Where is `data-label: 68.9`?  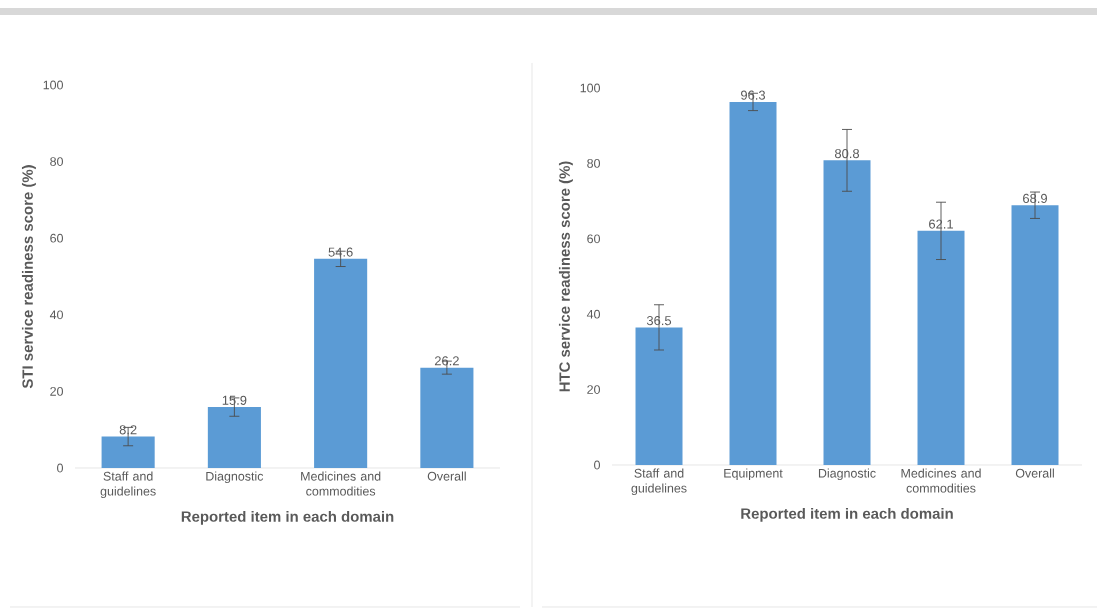 data-label: 68.9 is located at coordinates (1035, 198).